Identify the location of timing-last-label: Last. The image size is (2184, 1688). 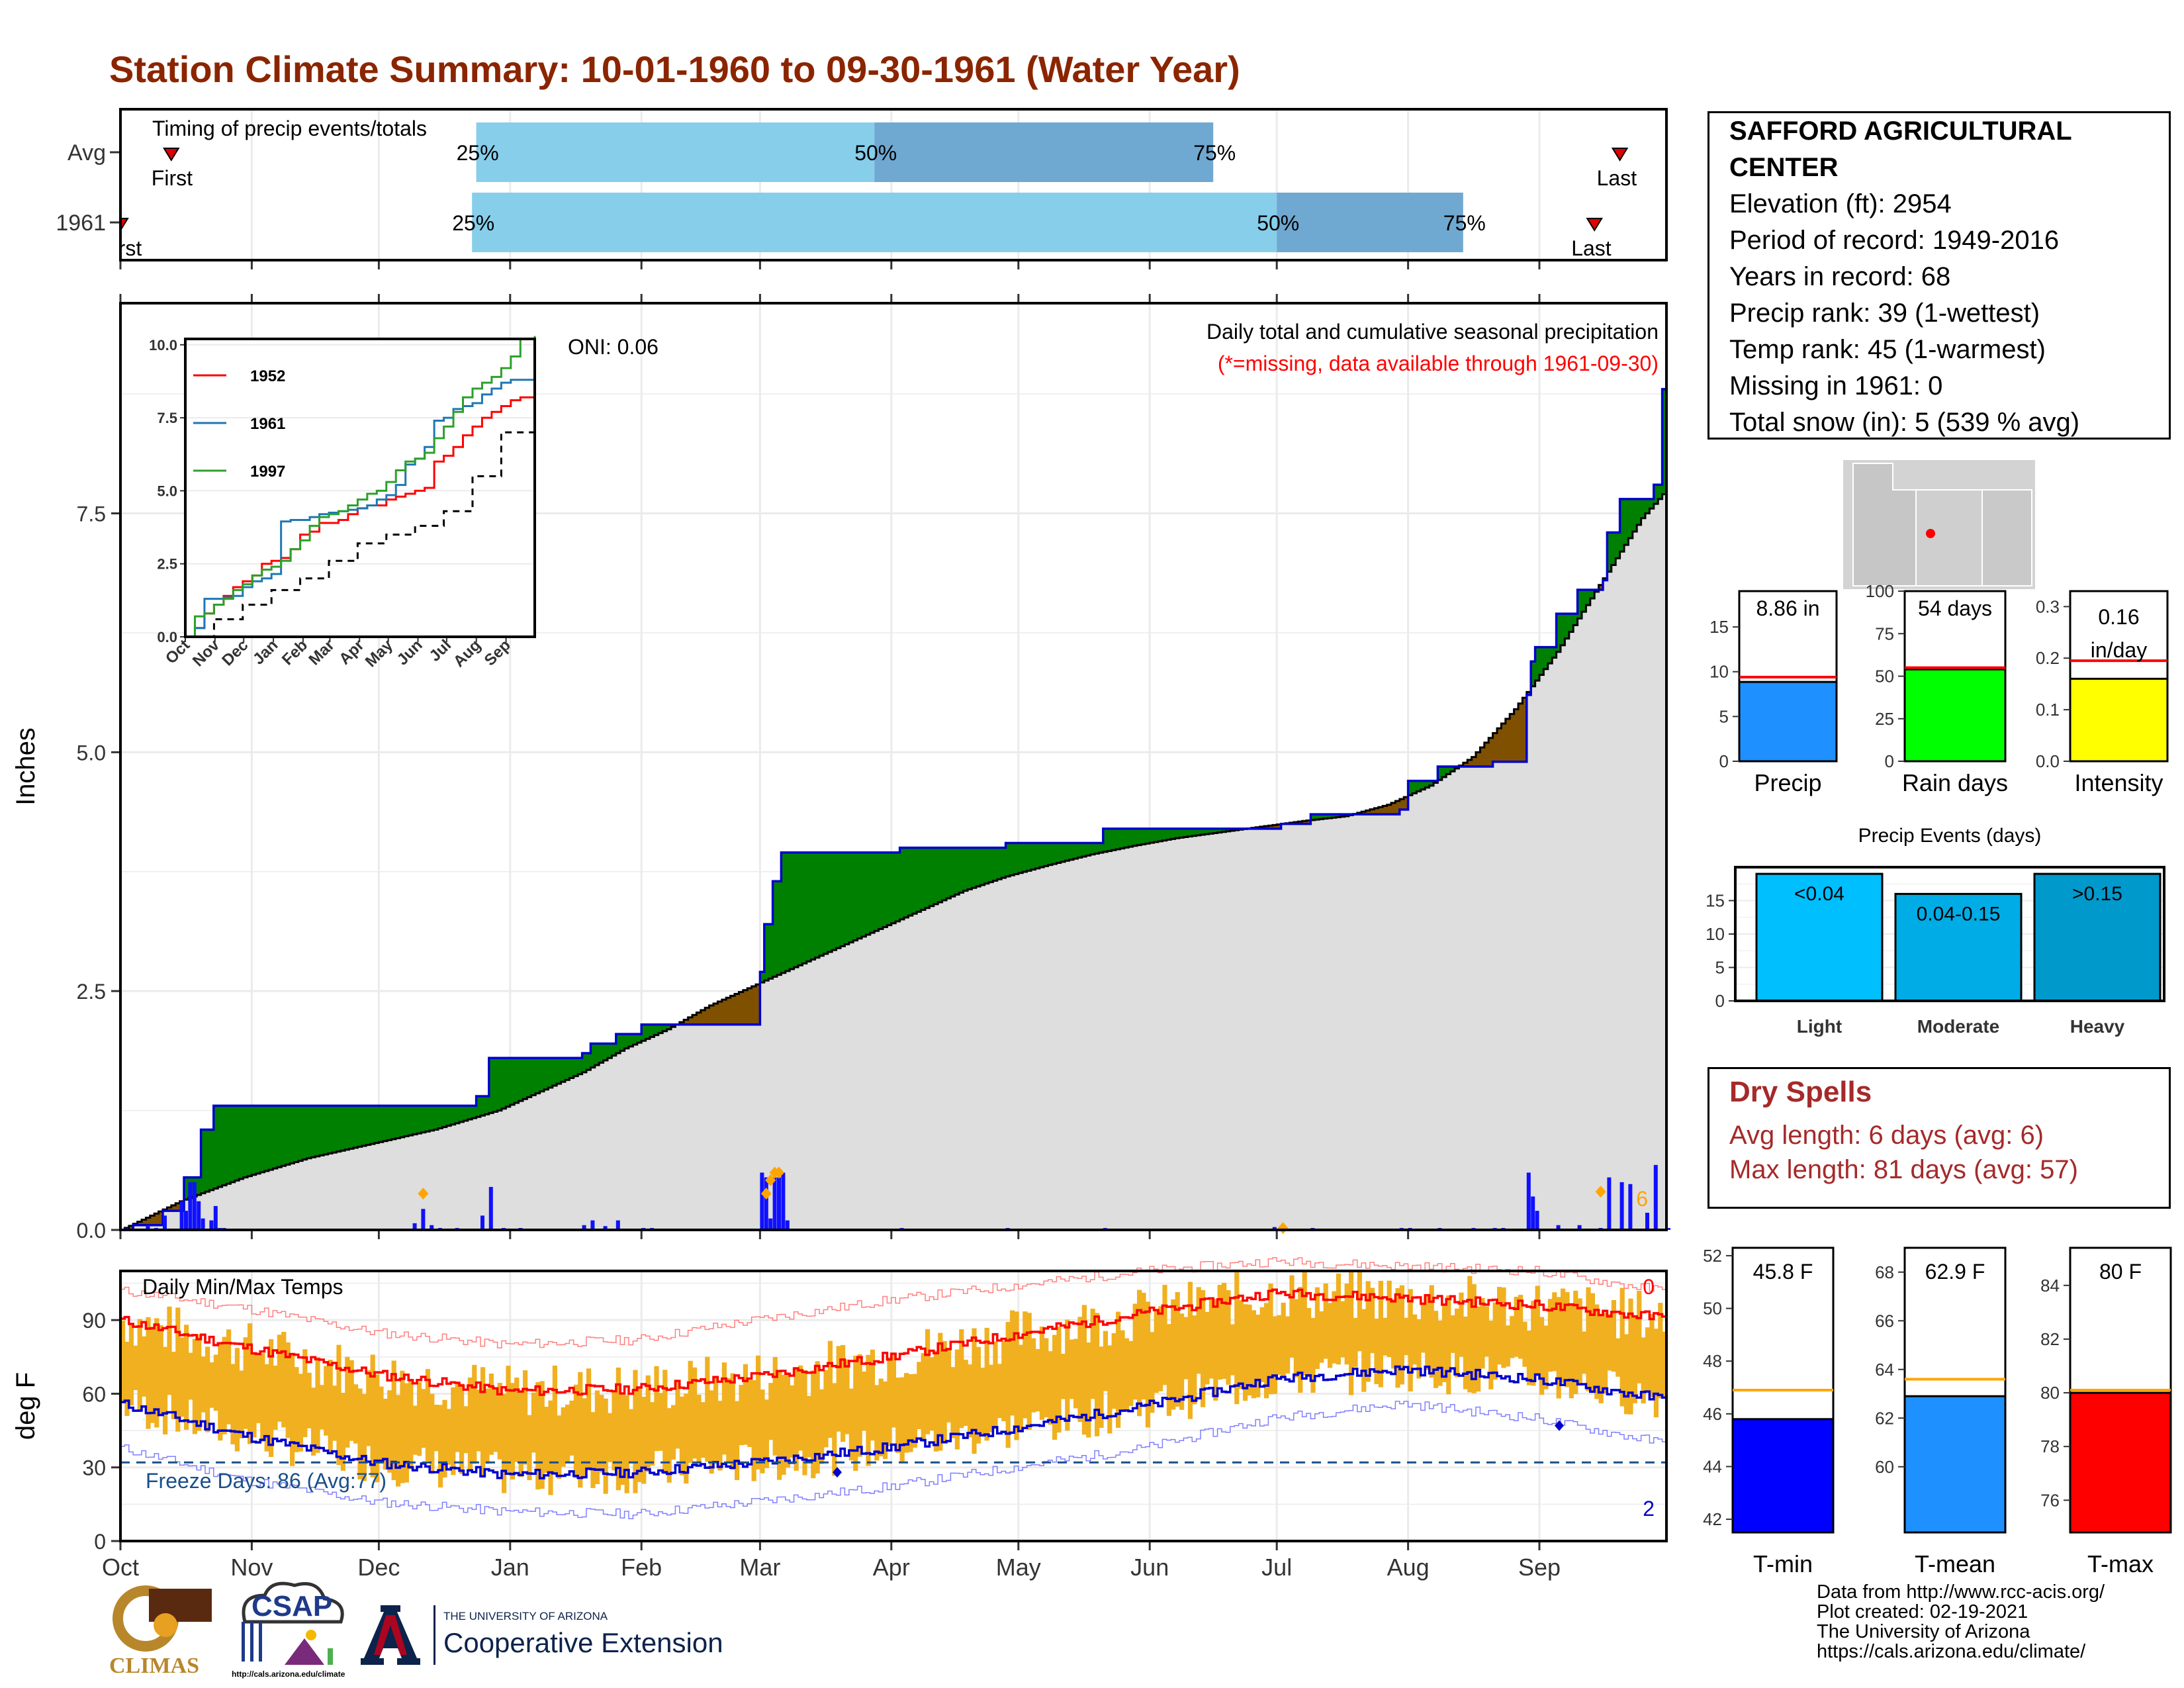
(1592, 248).